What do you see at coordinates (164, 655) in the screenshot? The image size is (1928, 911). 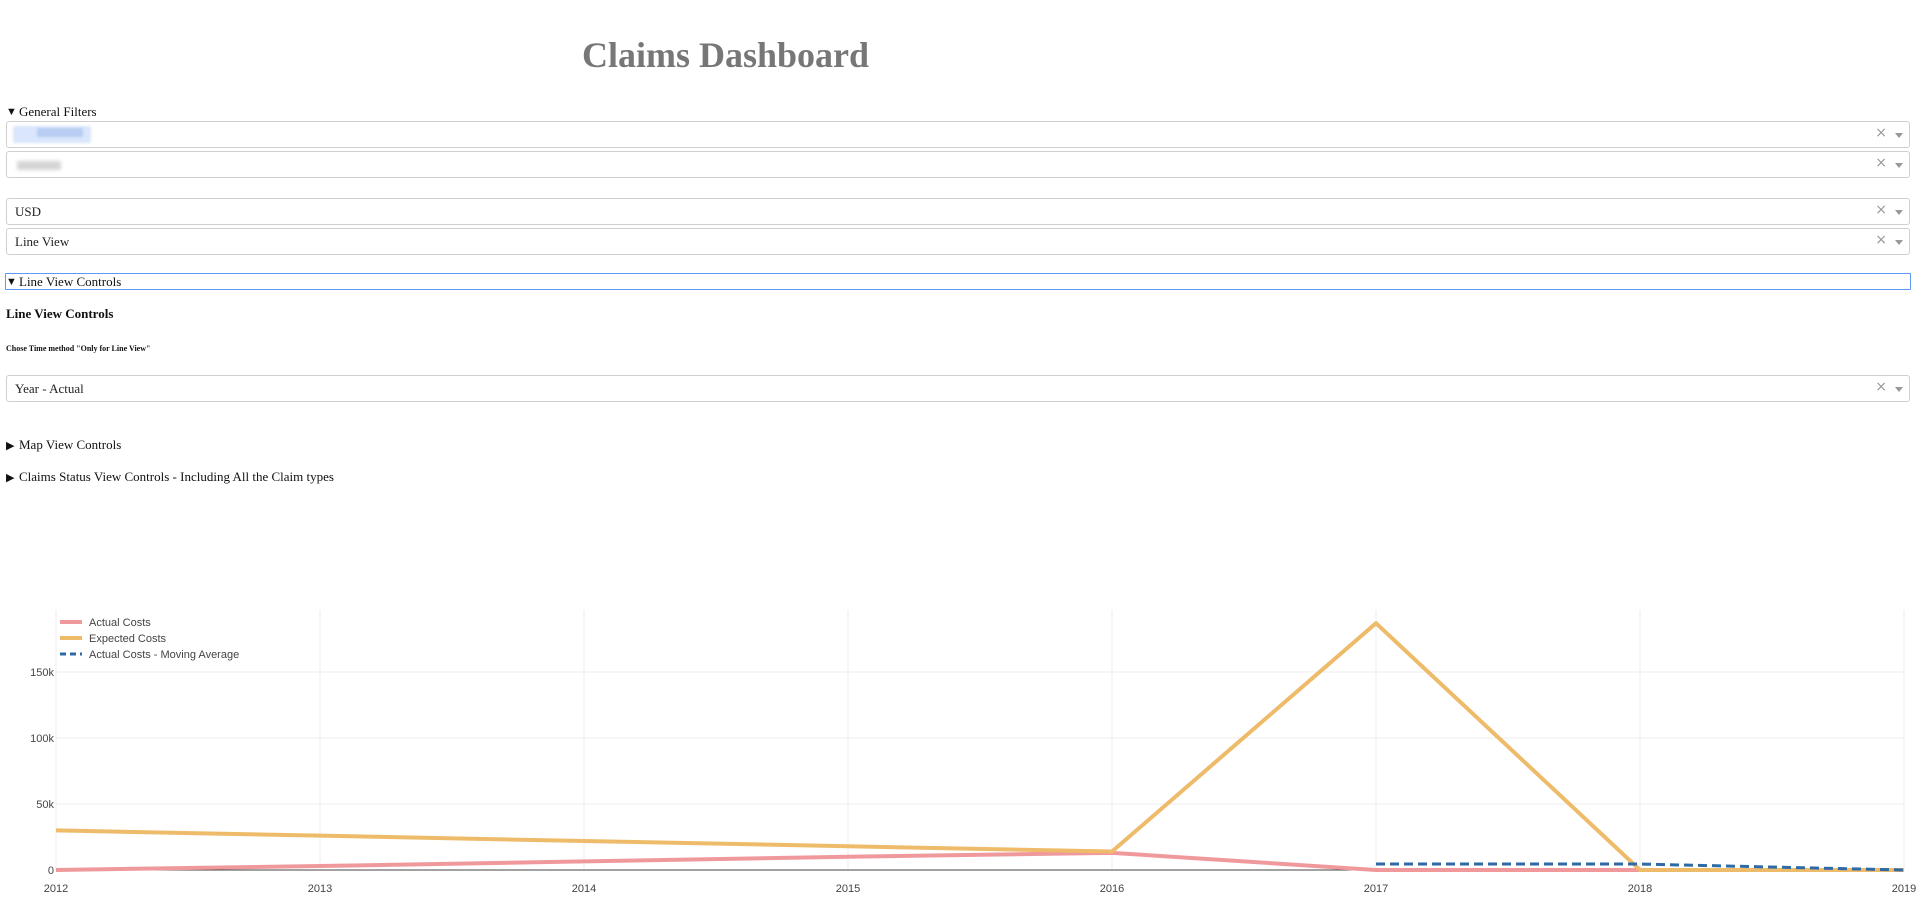 I see `legend-label: Actual Costs - Moving Average` at bounding box center [164, 655].